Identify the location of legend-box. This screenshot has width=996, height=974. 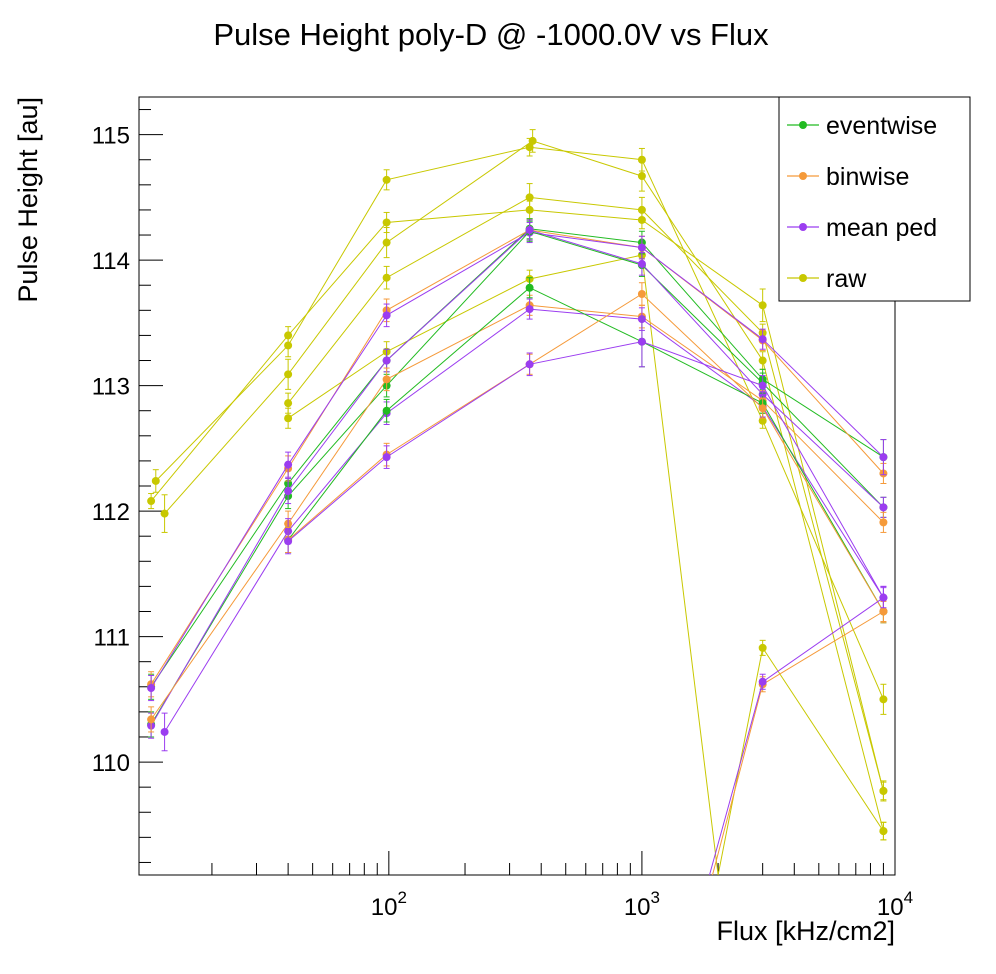
(874, 199).